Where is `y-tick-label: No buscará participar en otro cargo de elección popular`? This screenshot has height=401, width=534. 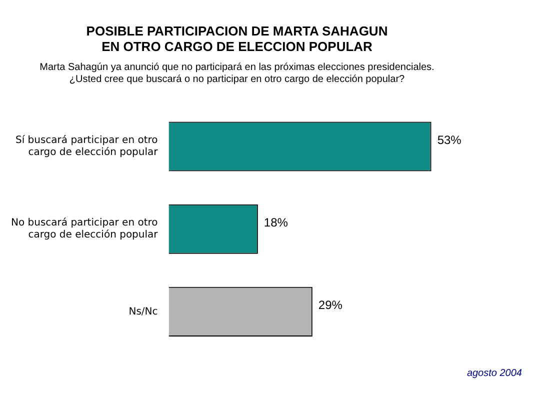 y-tick-label: No buscará participar en otro cargo de elección popular is located at coordinates (84, 229).